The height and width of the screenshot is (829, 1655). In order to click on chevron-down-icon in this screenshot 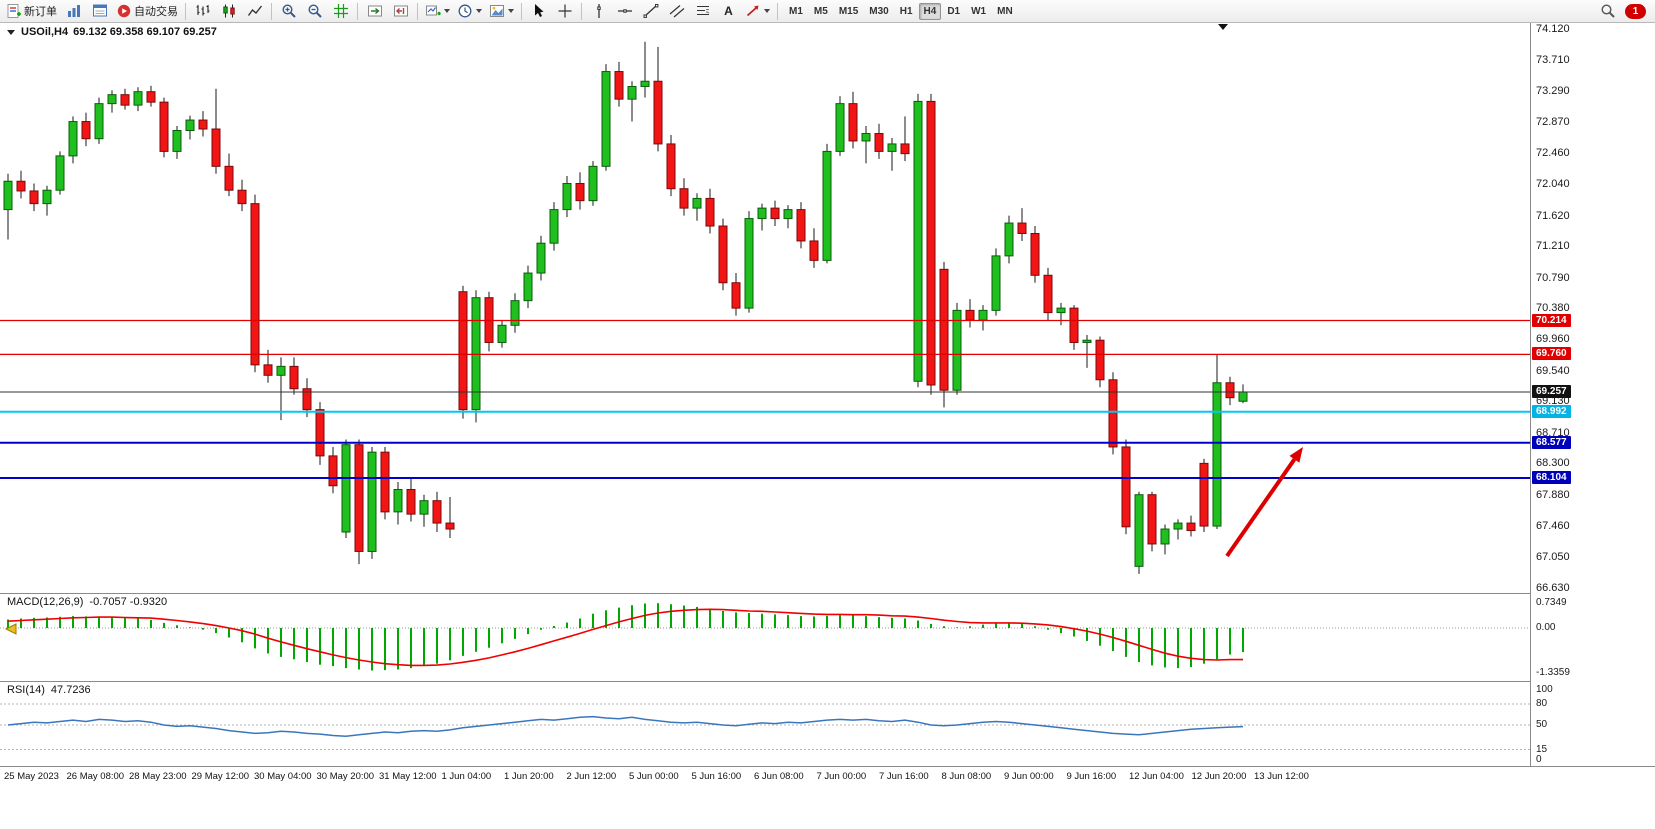, I will do `click(479, 11)`.